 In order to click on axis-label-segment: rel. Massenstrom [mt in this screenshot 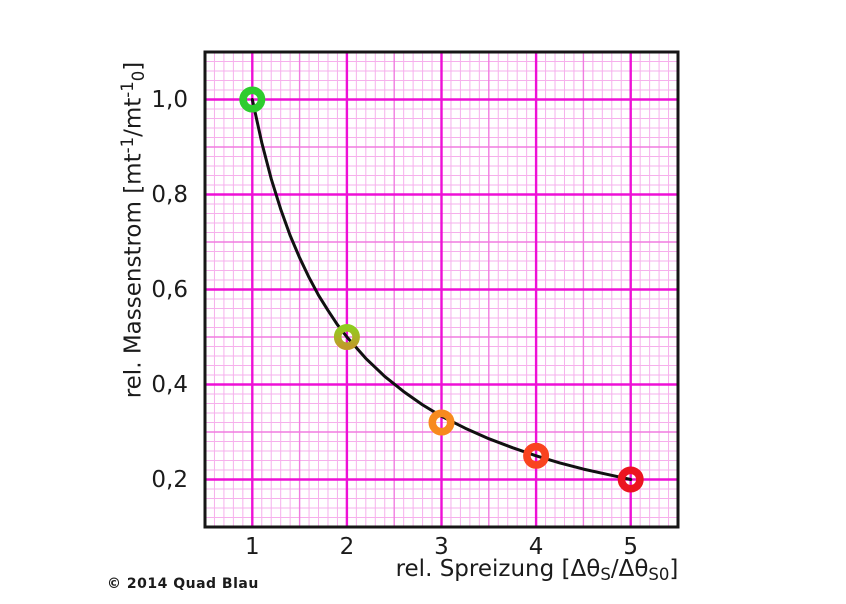, I will do `click(133, 276)`.